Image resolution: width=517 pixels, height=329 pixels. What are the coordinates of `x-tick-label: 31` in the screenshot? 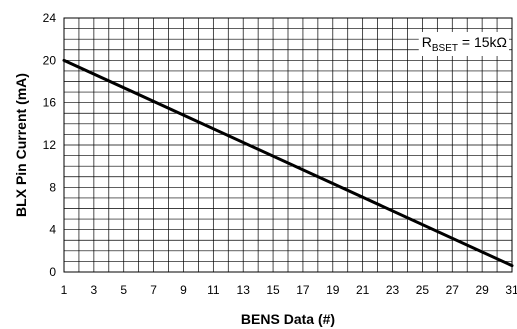 It's located at (511, 290).